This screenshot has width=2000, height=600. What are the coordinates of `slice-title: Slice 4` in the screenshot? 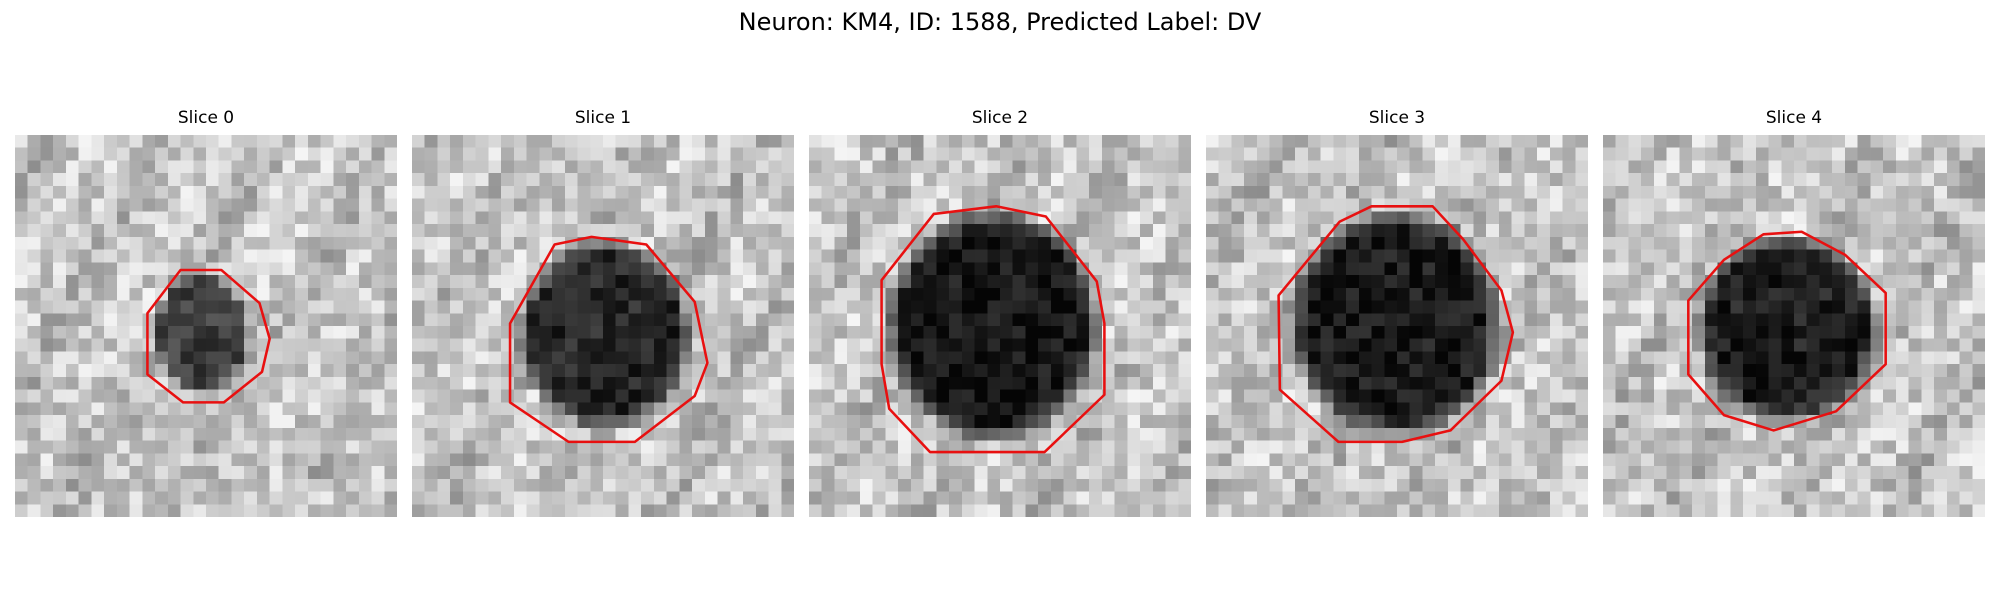 It's located at (1794, 118).